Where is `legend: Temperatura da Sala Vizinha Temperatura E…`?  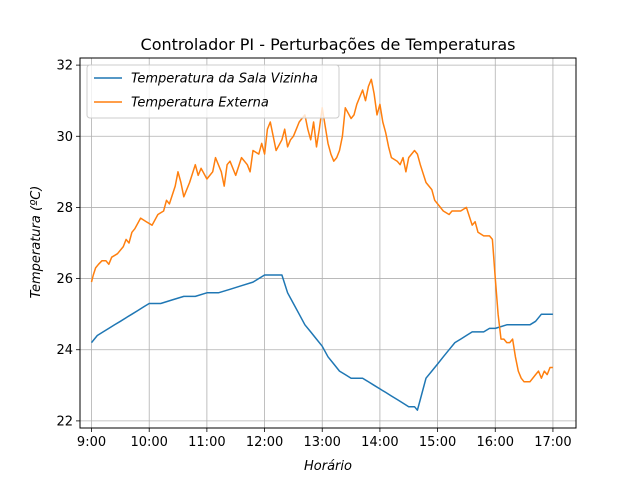 legend: Temperatura da Sala Vizinha Temperatura E… is located at coordinates (213, 91).